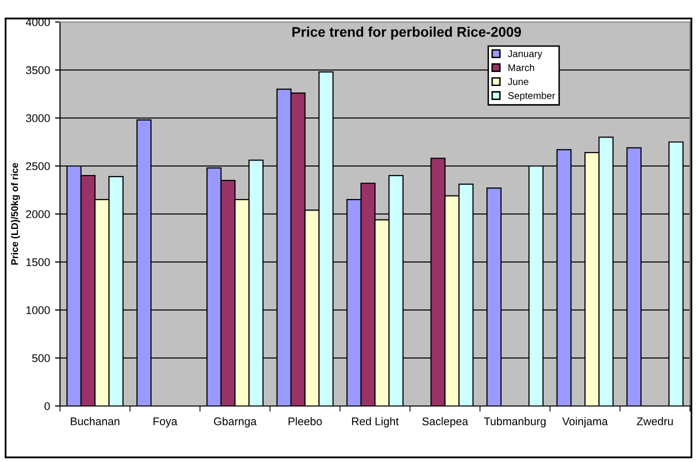 Image resolution: width=697 pixels, height=462 pixels. What do you see at coordinates (406, 33) in the screenshot?
I see `chart-title: Price trend for perboiled Rice-2009` at bounding box center [406, 33].